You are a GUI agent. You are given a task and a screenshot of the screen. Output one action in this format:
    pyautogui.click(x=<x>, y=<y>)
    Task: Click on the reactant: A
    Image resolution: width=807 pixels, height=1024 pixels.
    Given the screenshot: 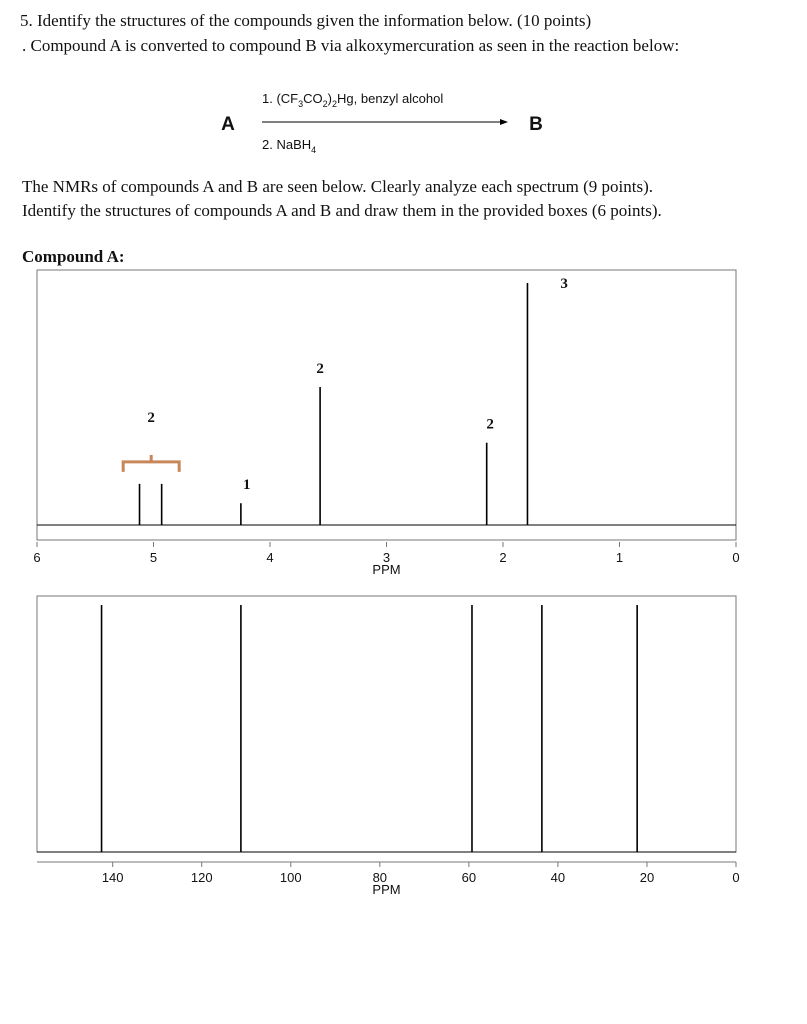 What is the action you would take?
    pyautogui.click(x=228, y=124)
    